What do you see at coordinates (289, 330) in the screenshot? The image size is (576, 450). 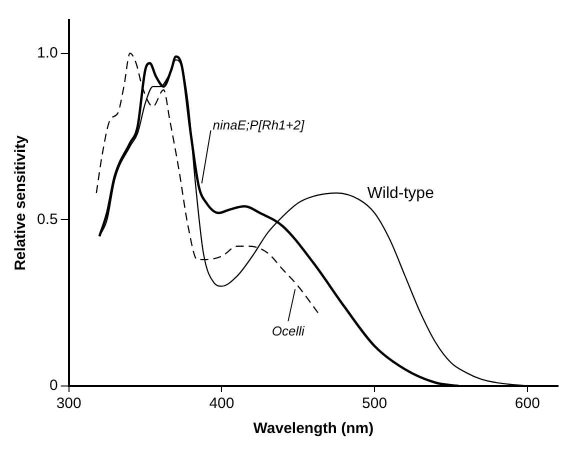 I see `series-label: Ocelli` at bounding box center [289, 330].